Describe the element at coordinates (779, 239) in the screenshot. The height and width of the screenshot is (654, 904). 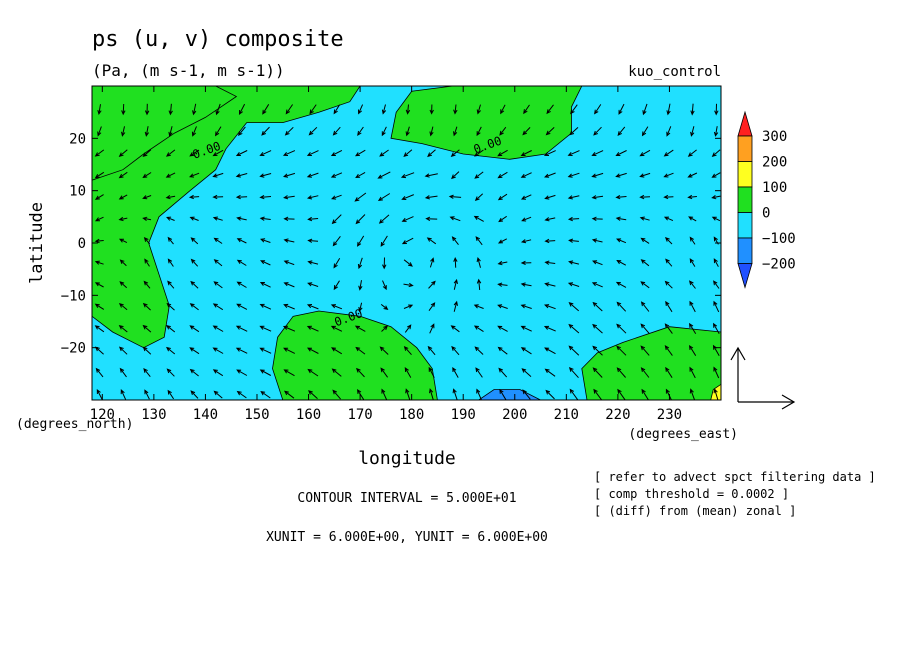
I see `colorbar-level-label-4: −100` at that location.